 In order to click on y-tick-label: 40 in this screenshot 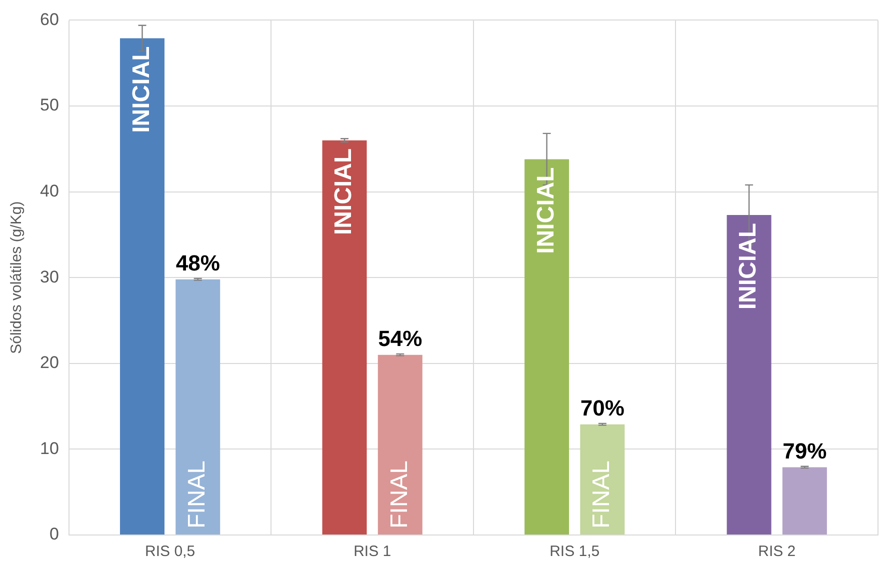, I will do `click(49, 190)`.